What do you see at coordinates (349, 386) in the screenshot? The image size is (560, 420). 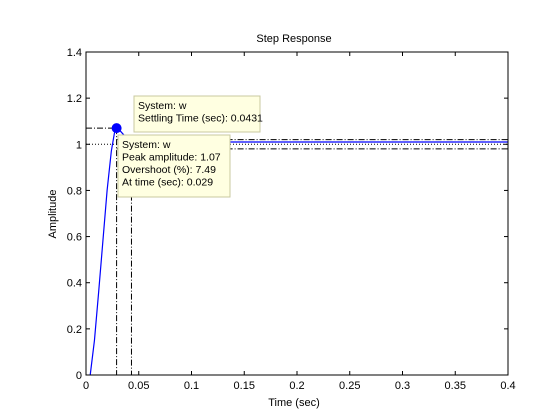 I see `x-tick-label: 0.25` at bounding box center [349, 386].